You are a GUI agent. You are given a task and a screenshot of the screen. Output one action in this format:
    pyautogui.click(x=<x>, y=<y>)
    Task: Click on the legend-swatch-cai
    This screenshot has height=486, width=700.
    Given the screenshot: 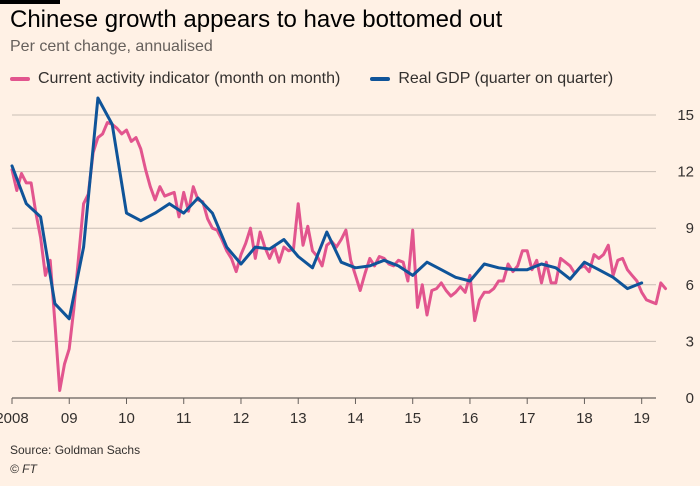 What is the action you would take?
    pyautogui.click(x=20, y=79)
    